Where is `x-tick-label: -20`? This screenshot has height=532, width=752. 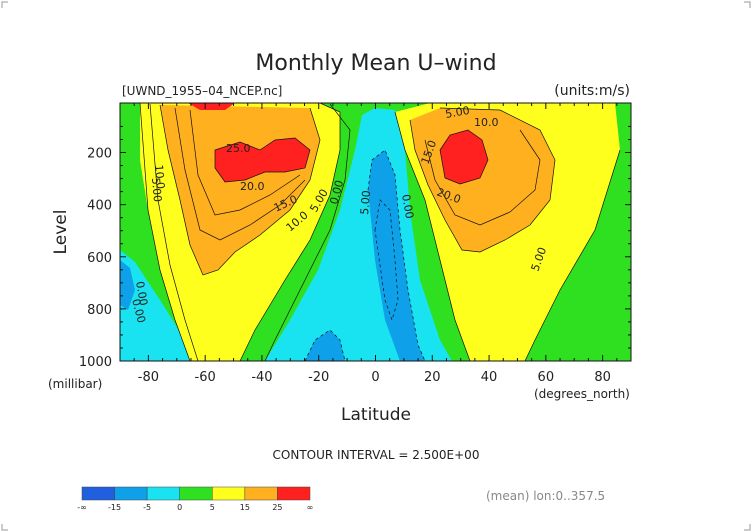
x-tick-label: -20 is located at coordinates (318, 377).